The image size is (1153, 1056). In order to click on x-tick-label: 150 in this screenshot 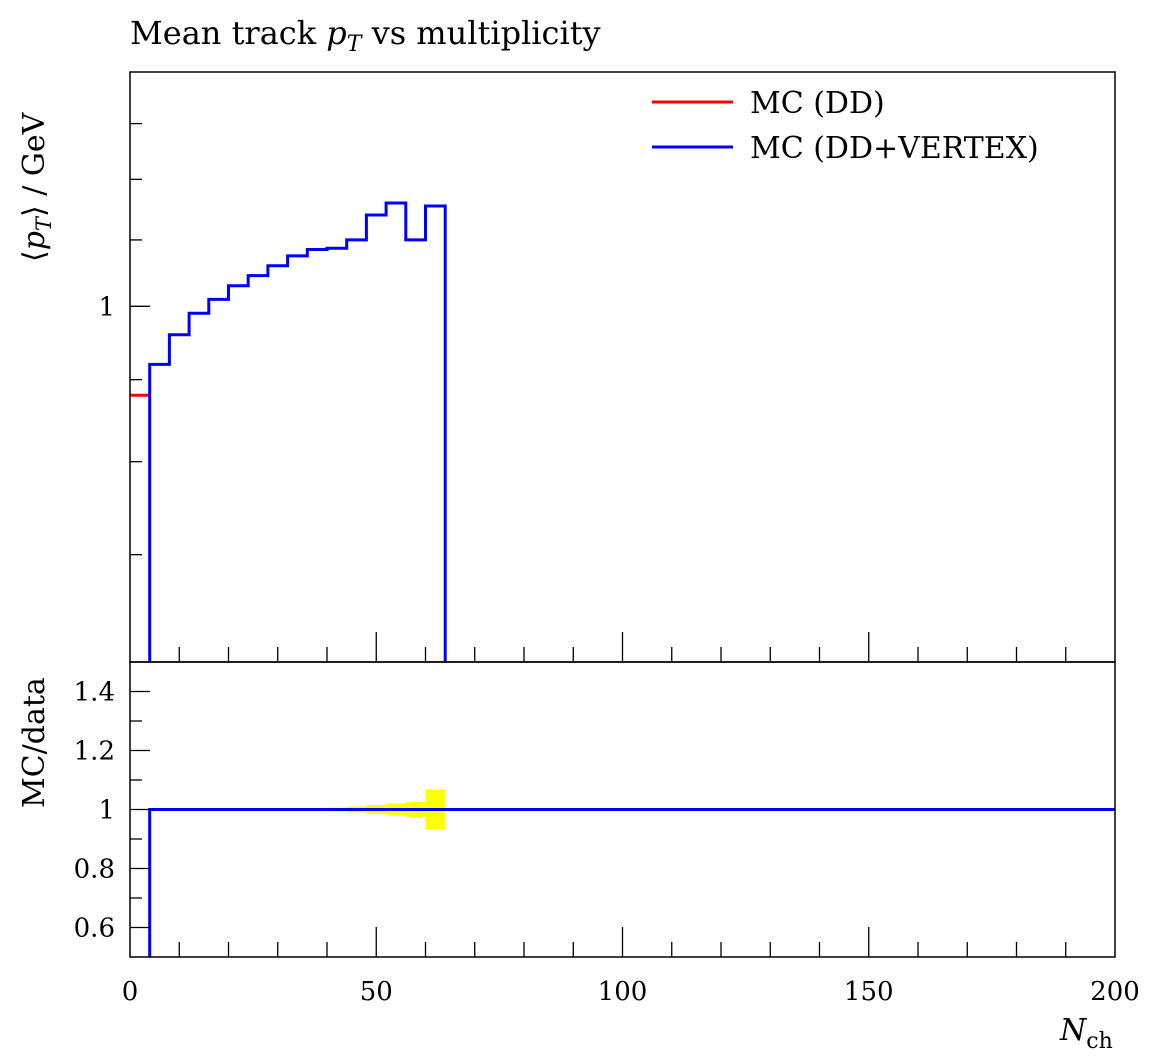, I will do `click(869, 992)`.